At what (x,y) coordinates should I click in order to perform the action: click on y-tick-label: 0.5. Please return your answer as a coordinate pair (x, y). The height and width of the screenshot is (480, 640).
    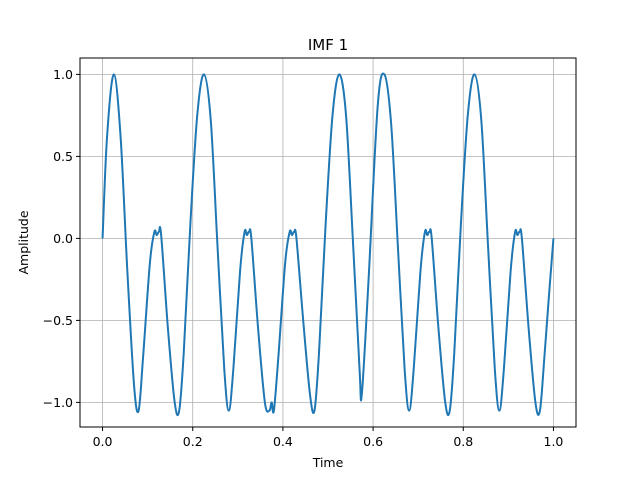
    Looking at the image, I should click on (63, 156).